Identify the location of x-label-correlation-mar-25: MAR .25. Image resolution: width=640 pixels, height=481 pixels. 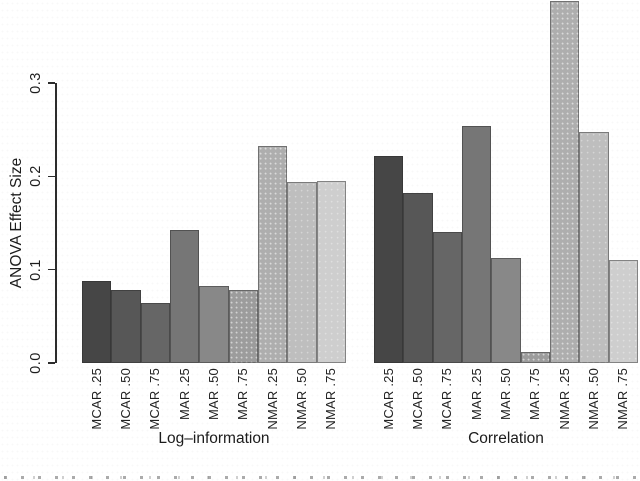
(476, 394).